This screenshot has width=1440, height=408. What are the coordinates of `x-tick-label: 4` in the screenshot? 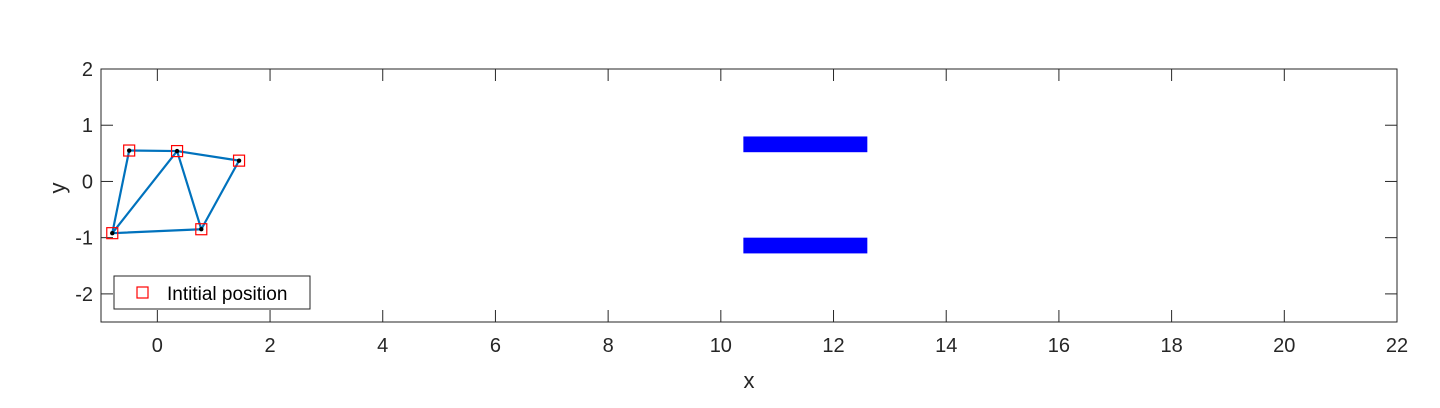 It's located at (382, 346).